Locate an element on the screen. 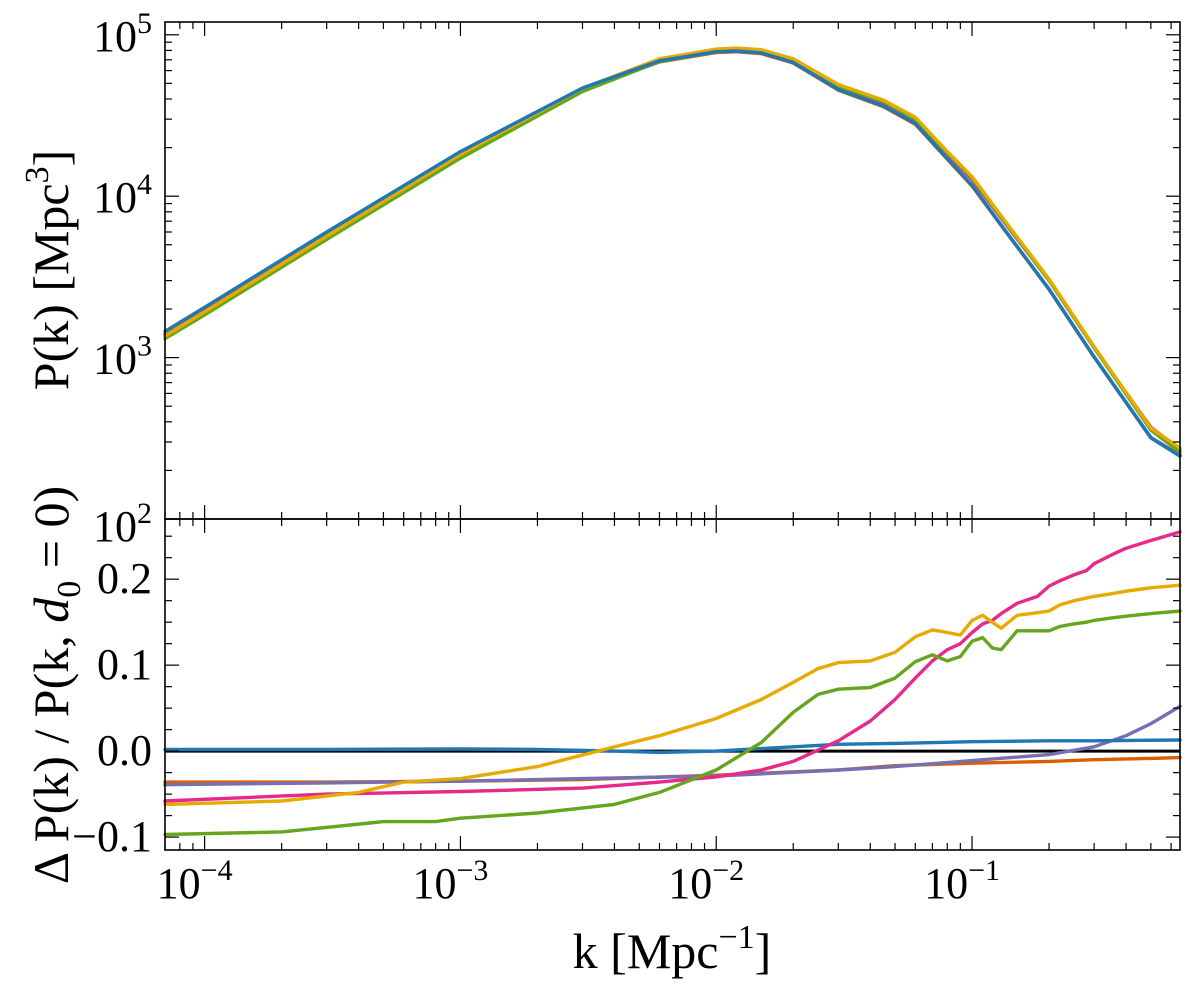 The width and height of the screenshot is (1189, 989). x-tick-labels: 10⁻⁴ 10⁻³ 10⁻² 10⁻¹ is located at coordinates (578, 881).